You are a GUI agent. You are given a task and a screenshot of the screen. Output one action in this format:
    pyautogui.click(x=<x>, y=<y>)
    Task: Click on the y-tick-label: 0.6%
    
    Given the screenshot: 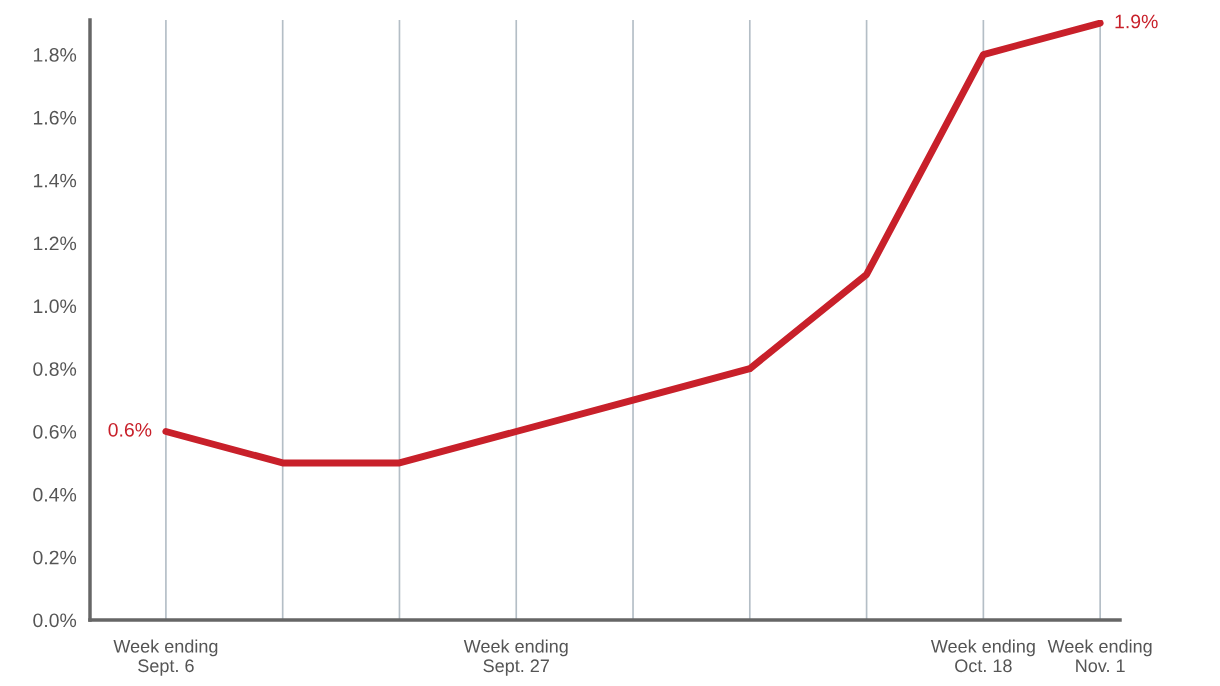 What is the action you would take?
    pyautogui.click(x=55, y=431)
    